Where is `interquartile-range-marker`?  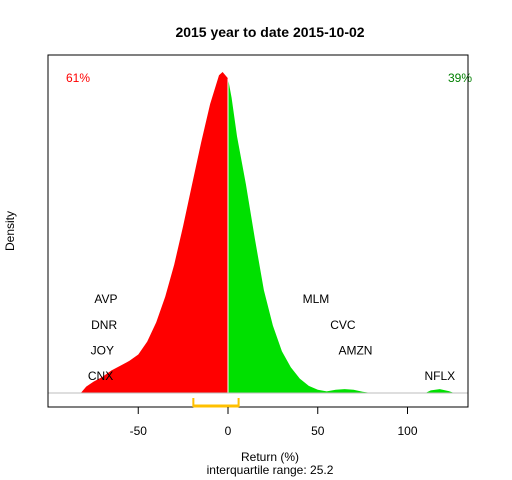
interquartile-range-marker is located at coordinates (216, 403).